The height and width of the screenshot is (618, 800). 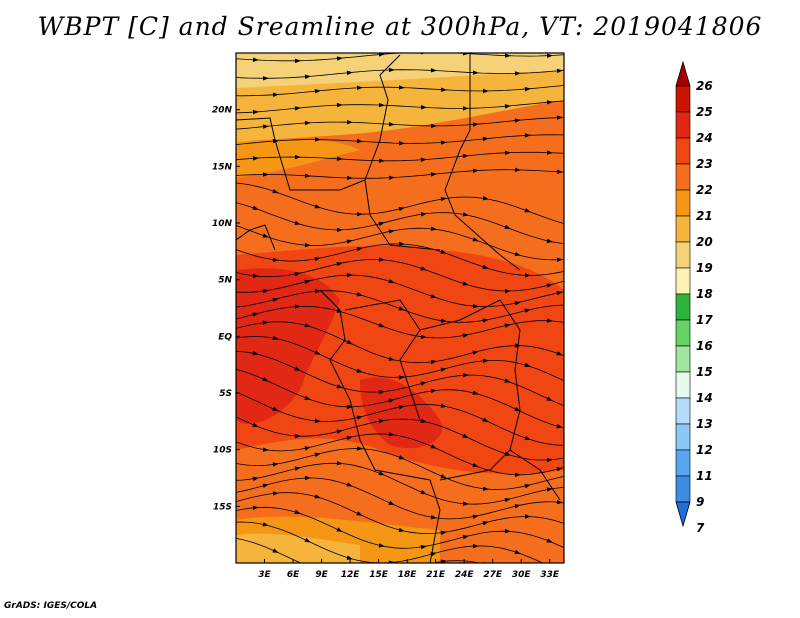 What do you see at coordinates (408, 575) in the screenshot?
I see `x-tick-label: 18E` at bounding box center [408, 575].